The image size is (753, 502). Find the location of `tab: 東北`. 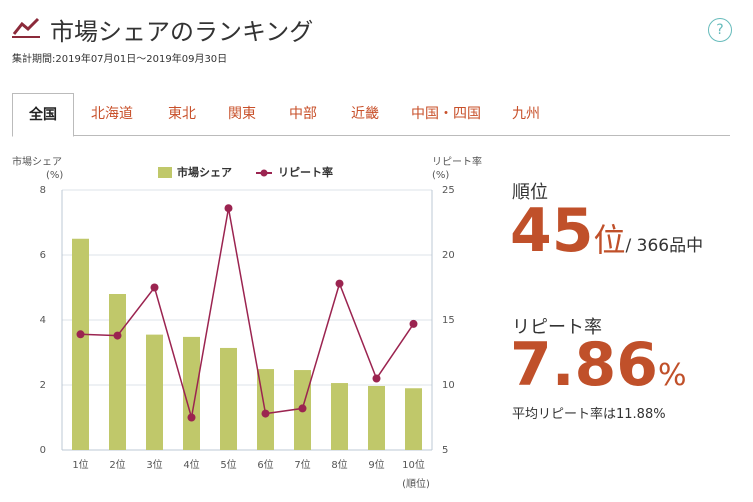

tab: 東北 is located at coordinates (182, 114).